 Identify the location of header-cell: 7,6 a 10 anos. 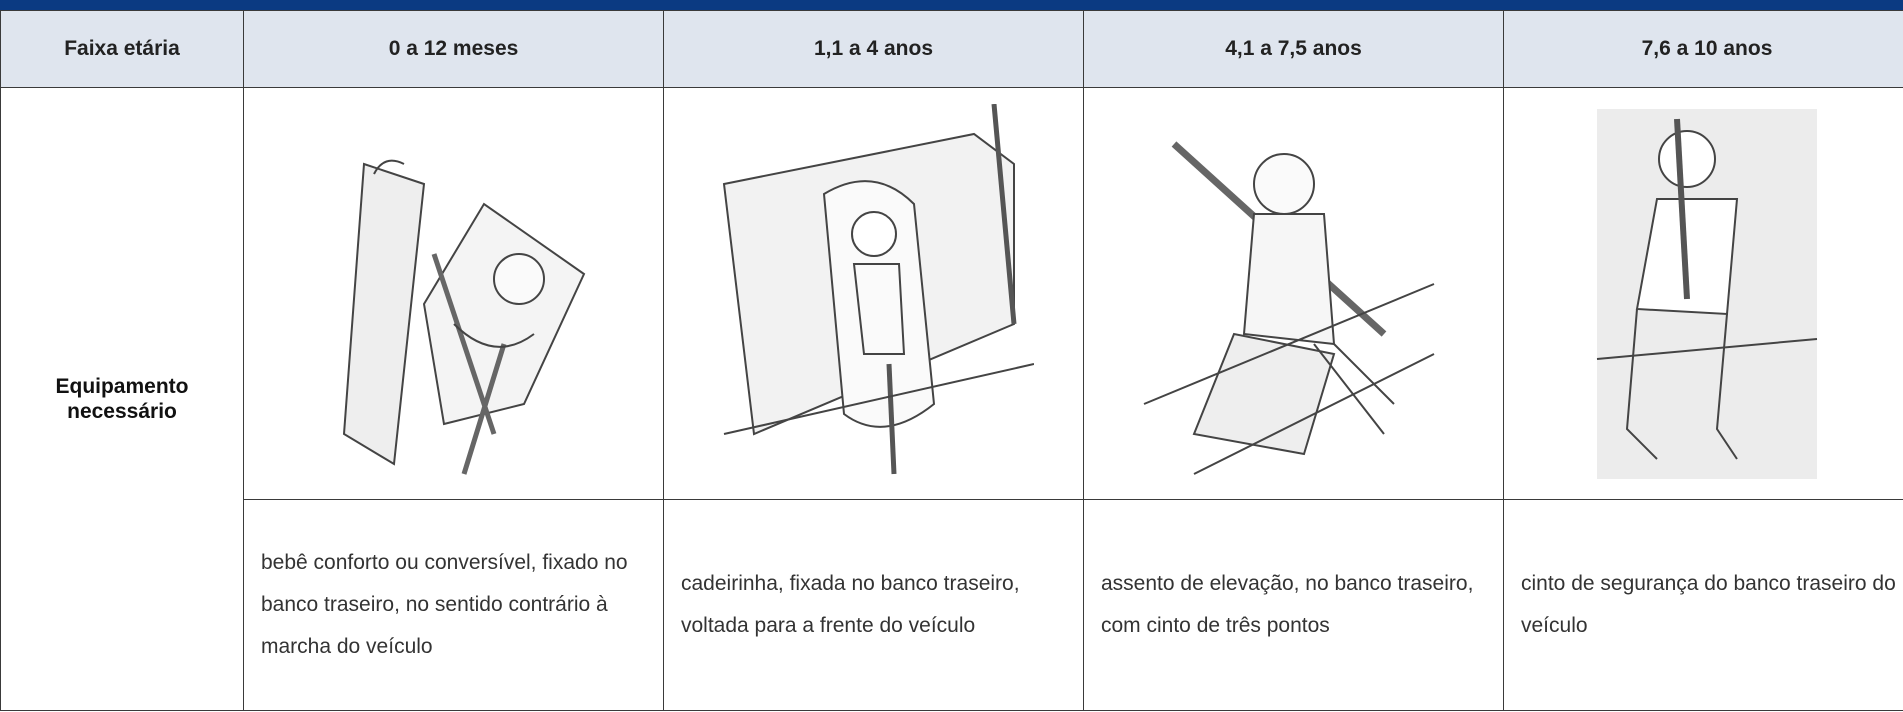
(1703, 49).